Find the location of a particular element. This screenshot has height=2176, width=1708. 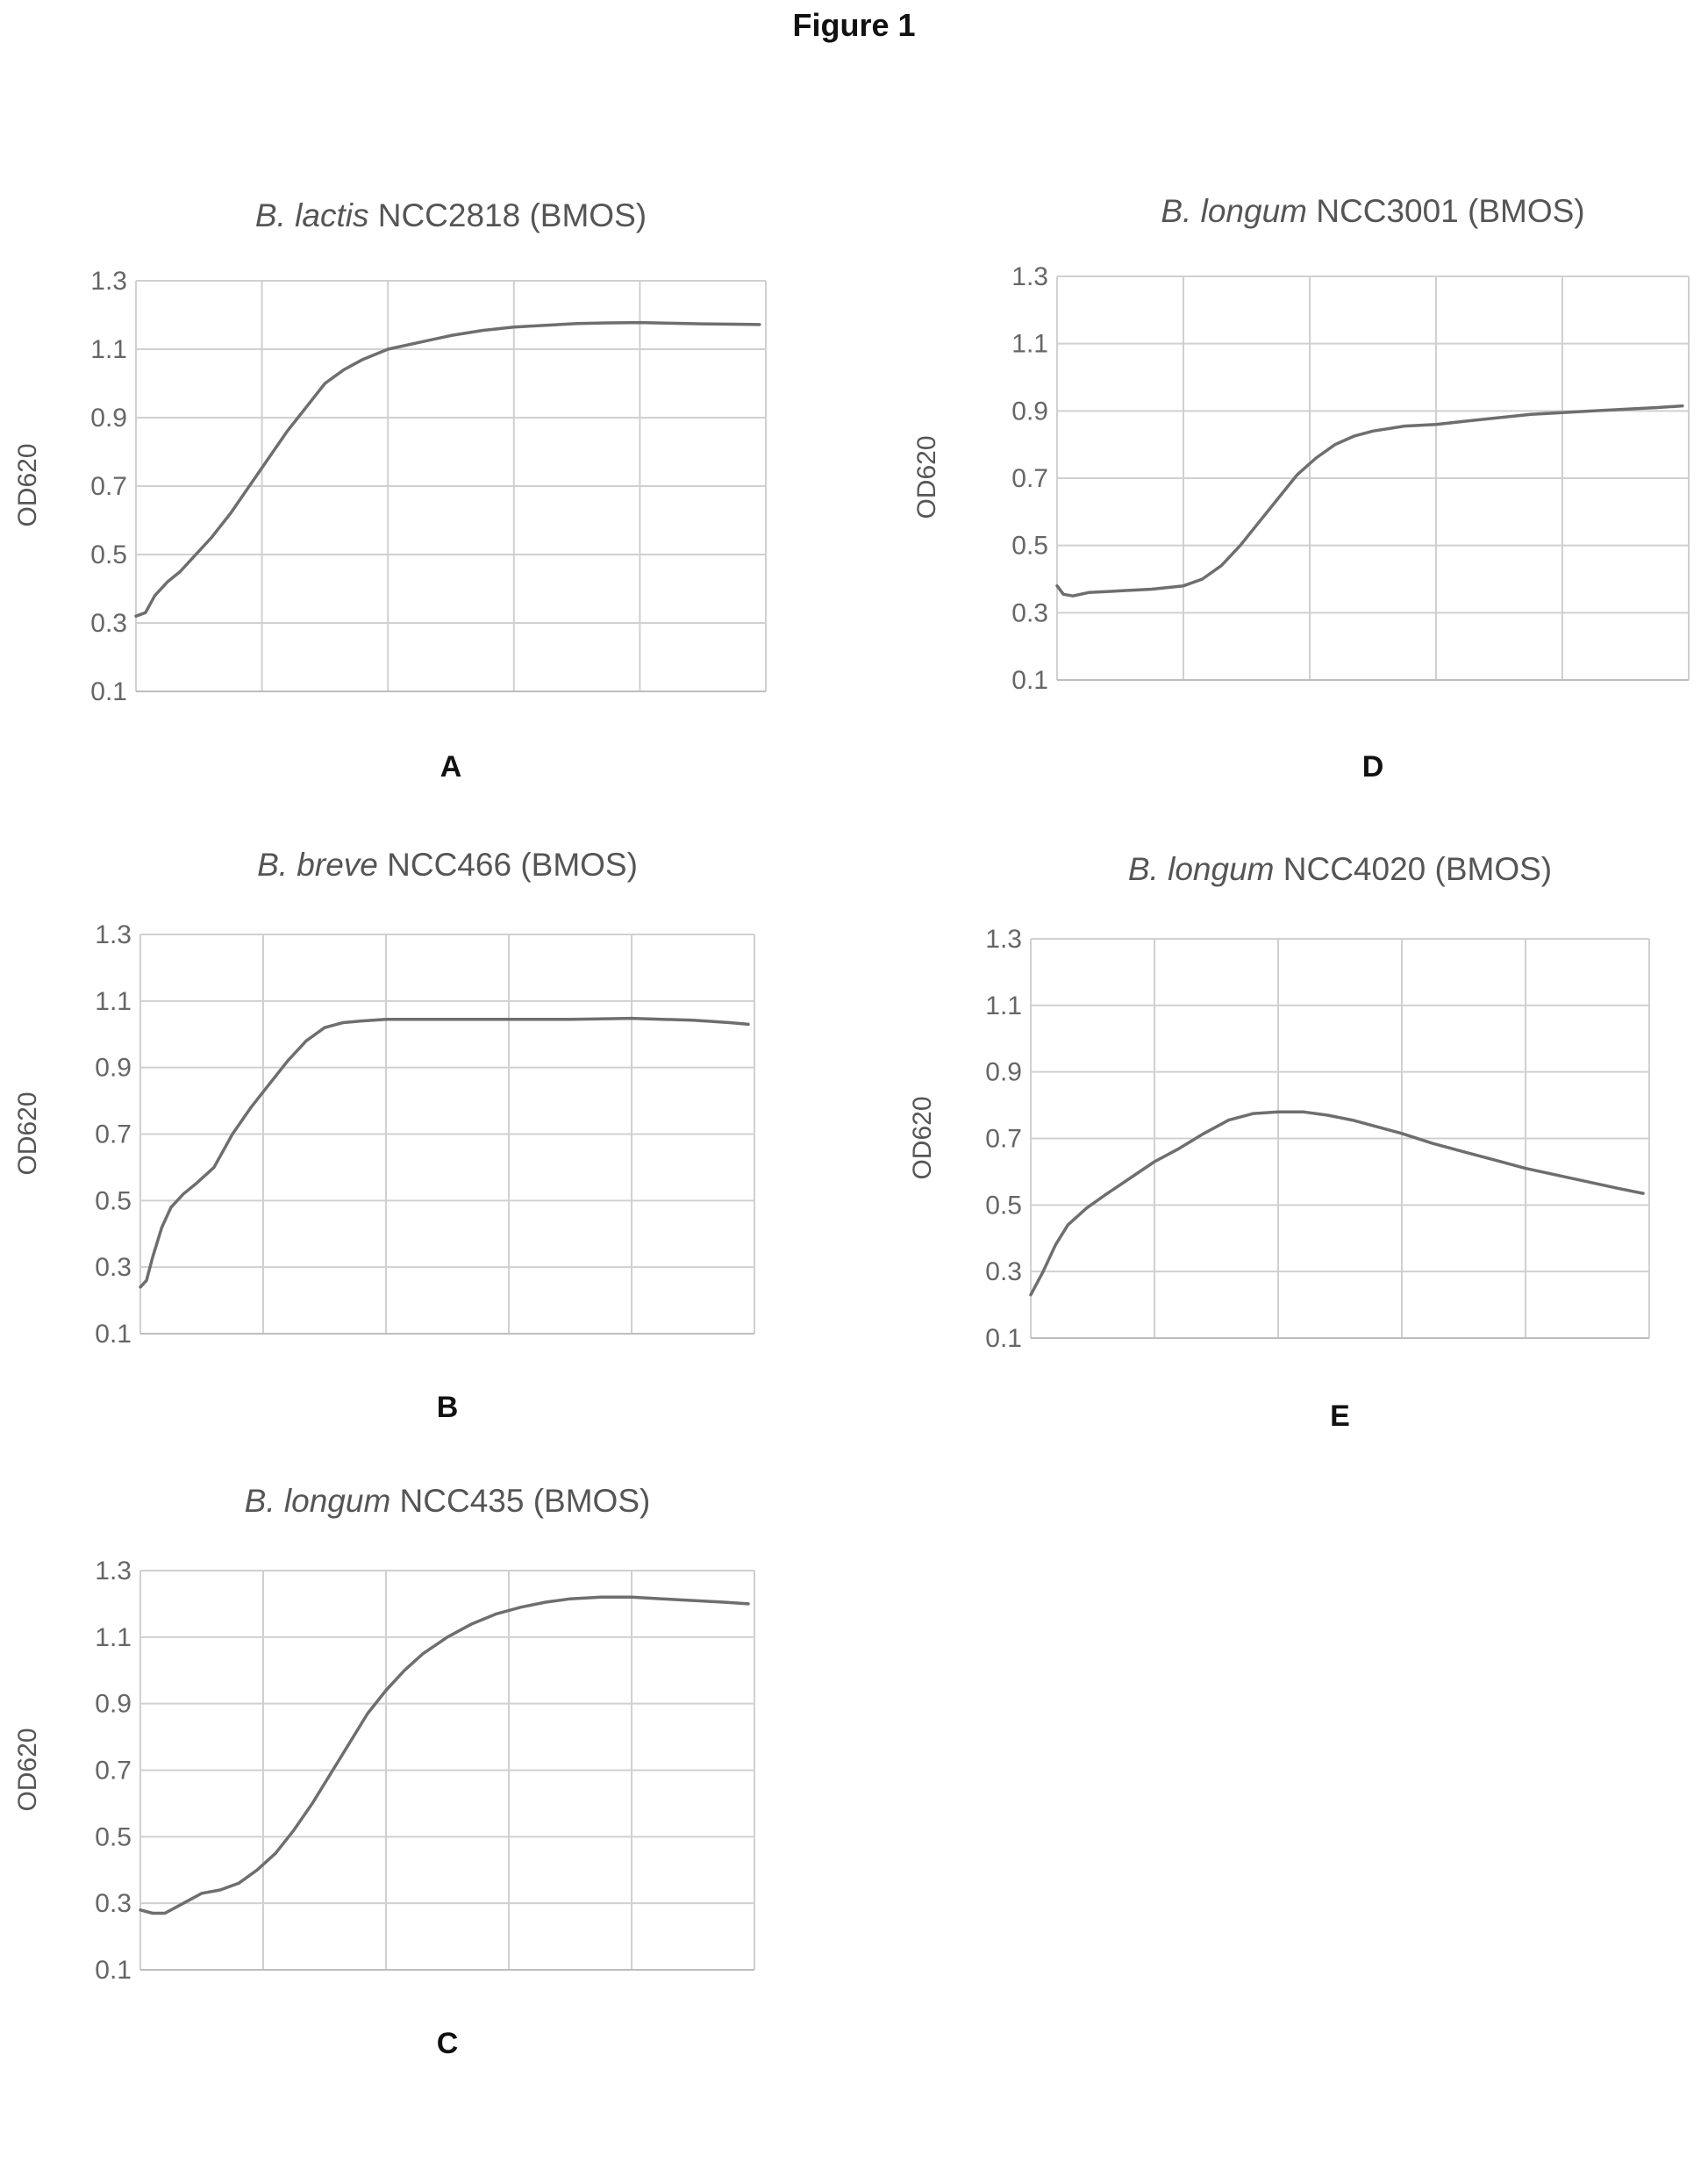

chart-title-species: B. breve is located at coordinates (317, 865).